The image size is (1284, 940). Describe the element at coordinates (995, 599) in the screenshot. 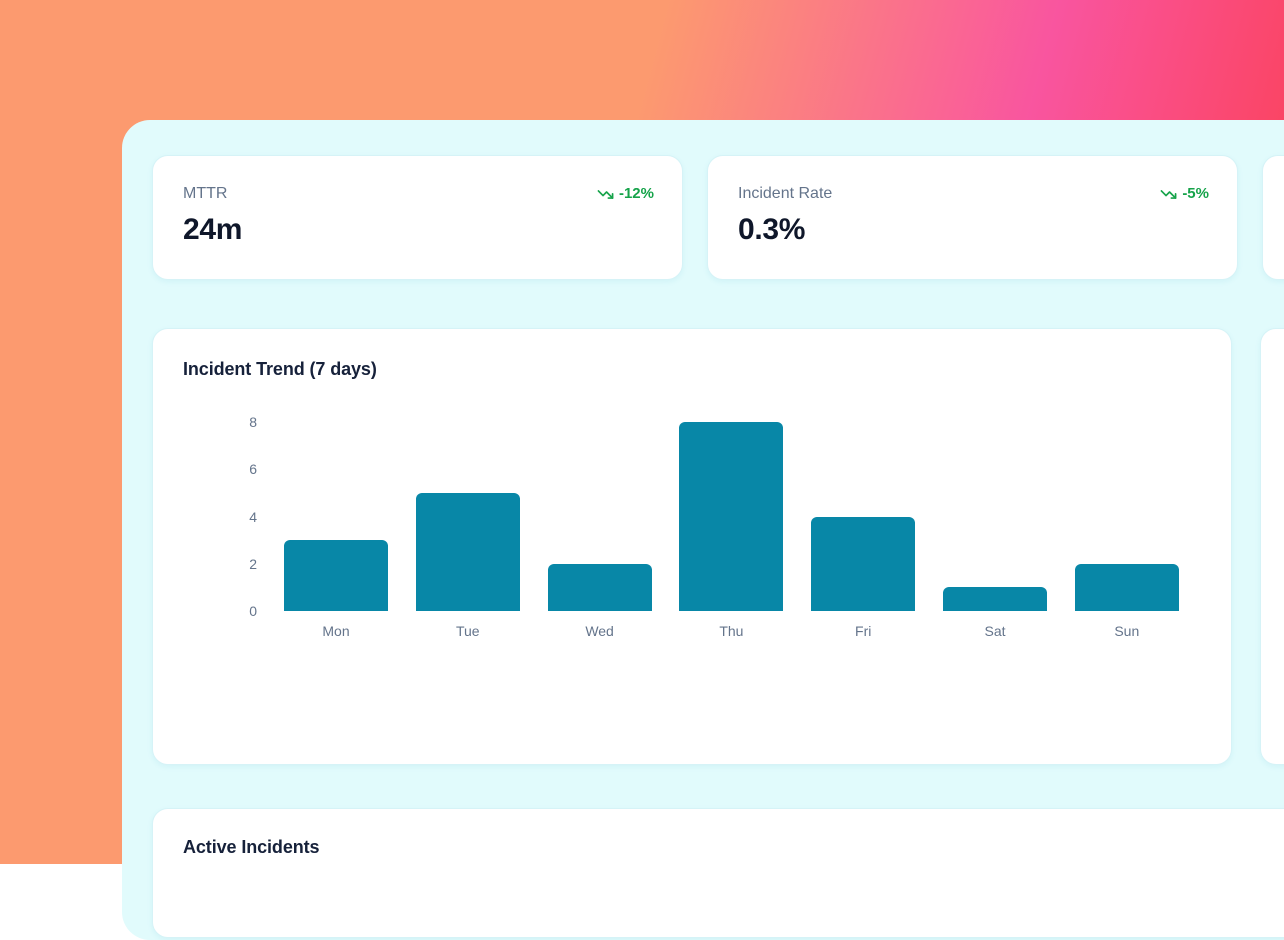

I see `bar-sat` at that location.